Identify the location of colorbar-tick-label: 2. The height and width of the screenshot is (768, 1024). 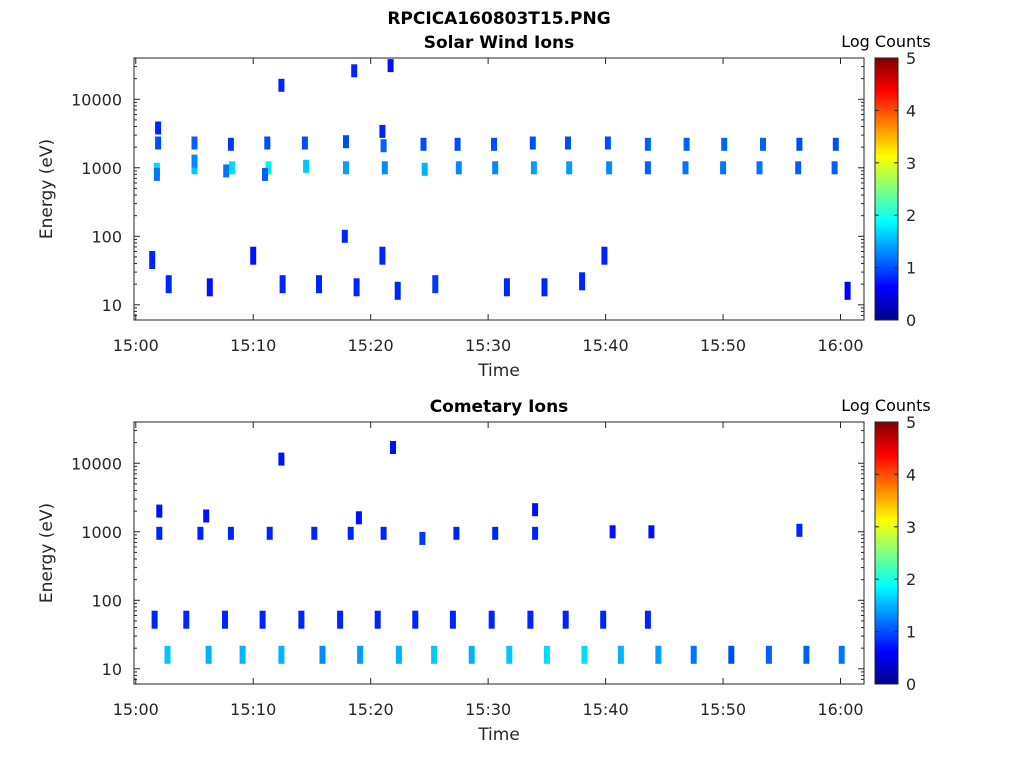
(911, 579).